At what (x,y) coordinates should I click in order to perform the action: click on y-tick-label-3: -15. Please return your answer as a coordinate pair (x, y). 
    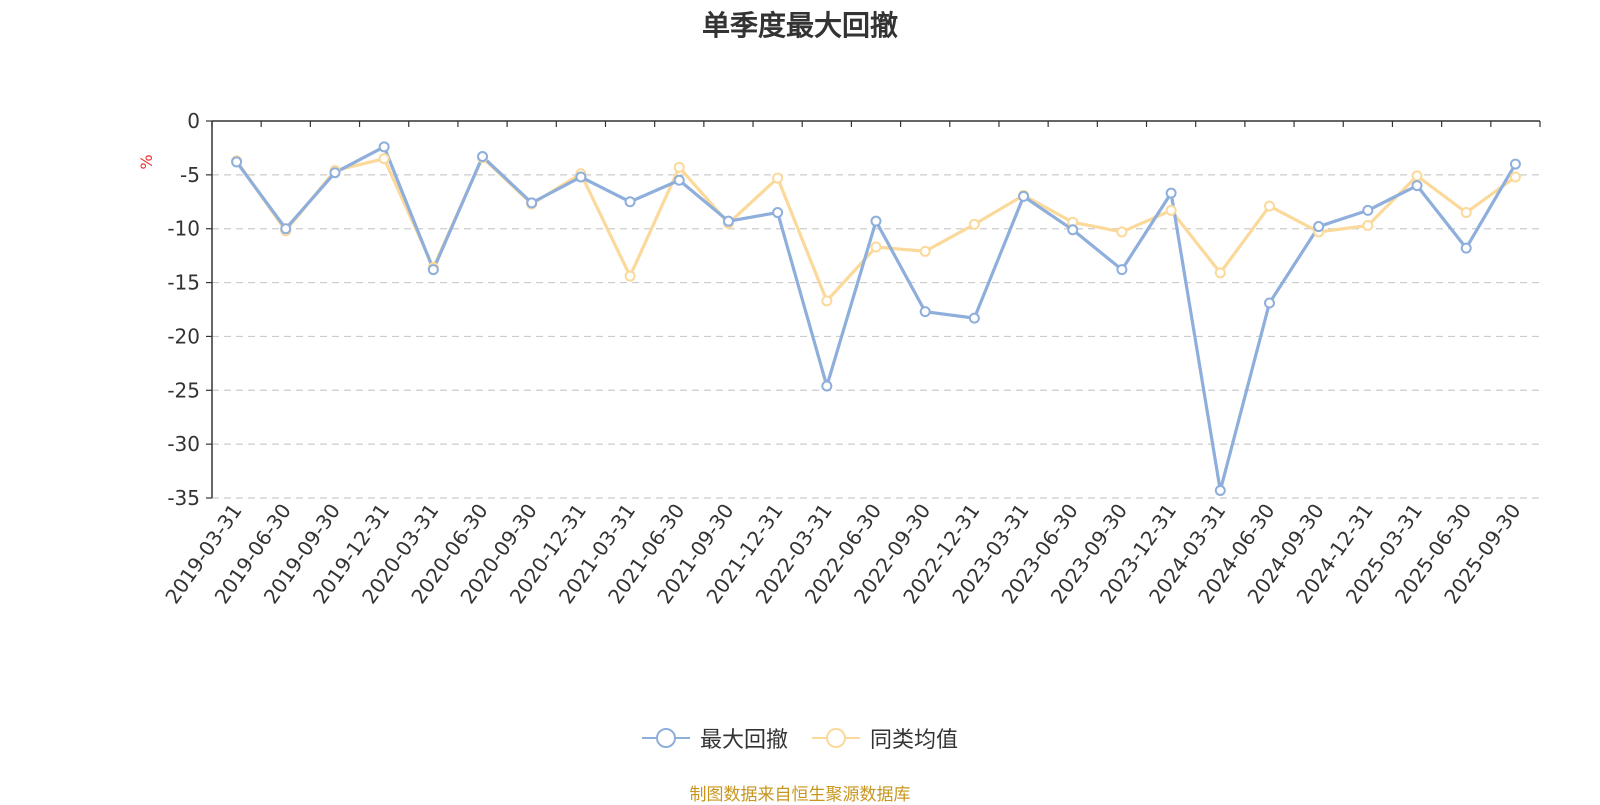
    Looking at the image, I should click on (183, 283).